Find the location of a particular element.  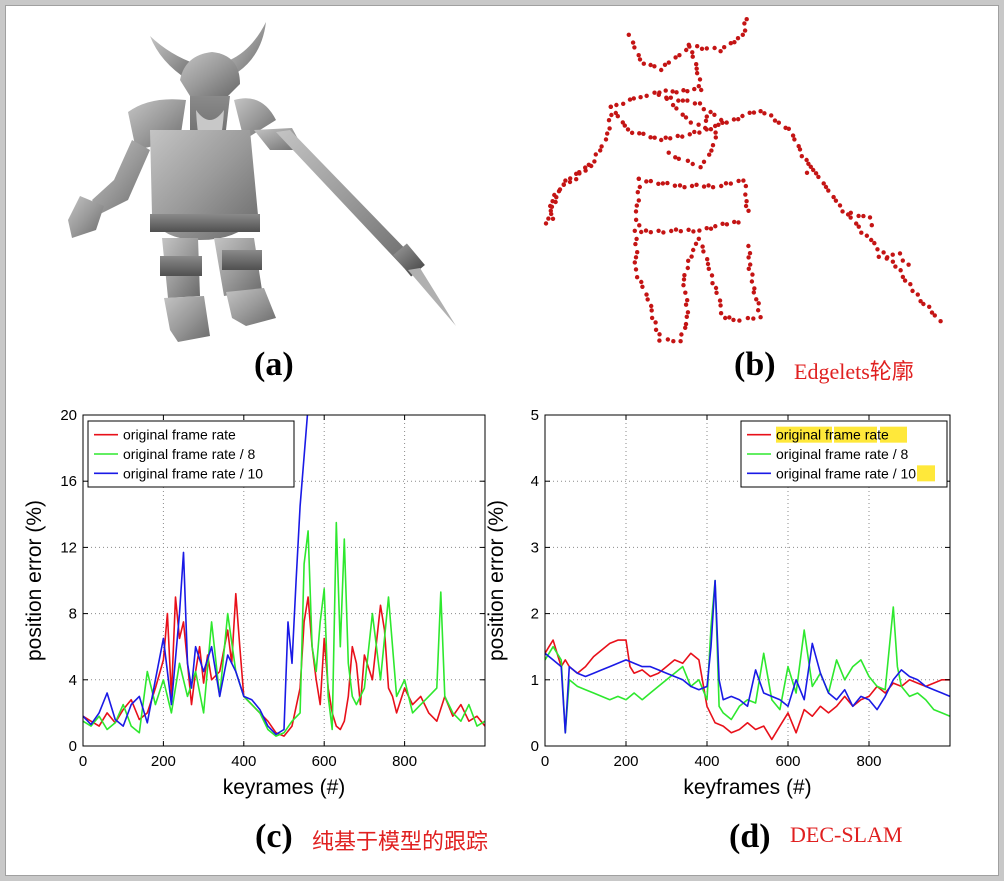

y-tick-label: 12 is located at coordinates (68, 547).